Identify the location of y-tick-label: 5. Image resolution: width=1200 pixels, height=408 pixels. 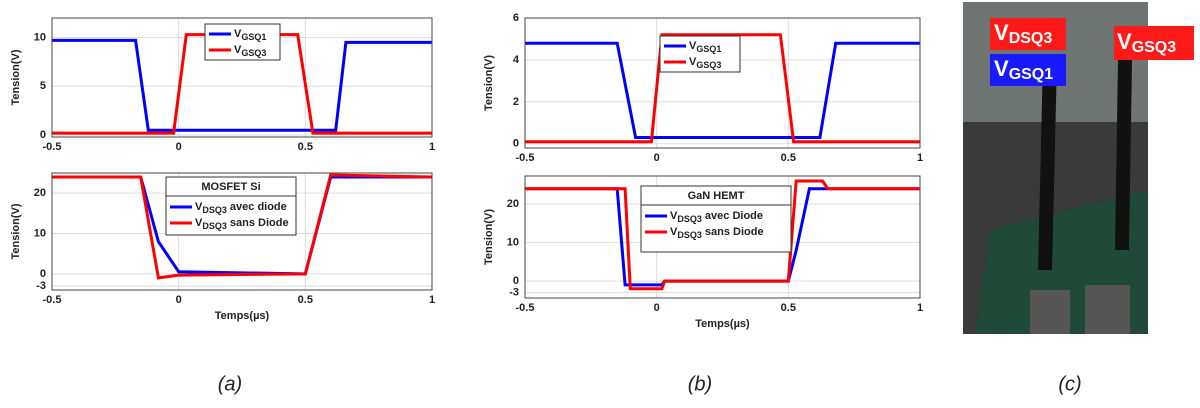
(43, 86).